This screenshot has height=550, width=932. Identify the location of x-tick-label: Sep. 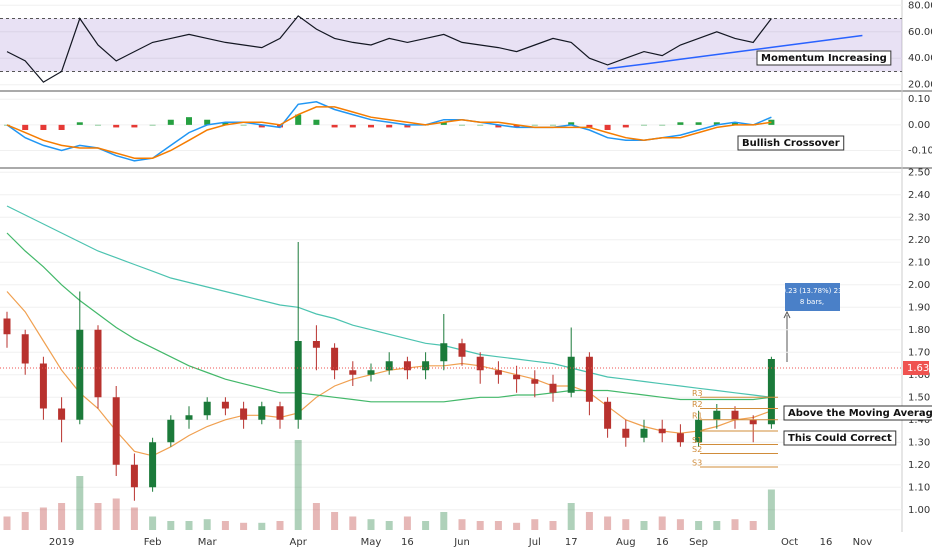
(698, 542).